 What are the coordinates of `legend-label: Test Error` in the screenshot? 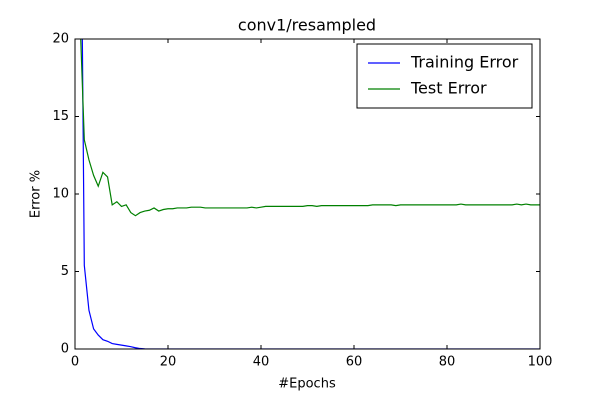 It's located at (448, 88).